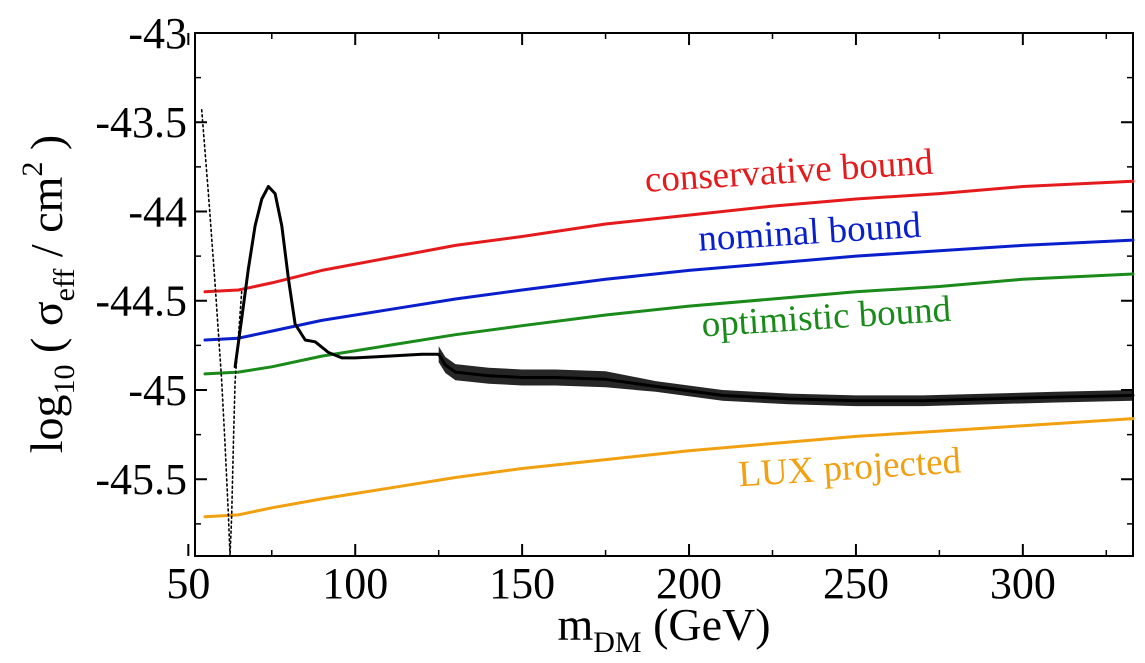  I want to click on annotation-optimistic-bound: optimistic bound, so click(826, 317).